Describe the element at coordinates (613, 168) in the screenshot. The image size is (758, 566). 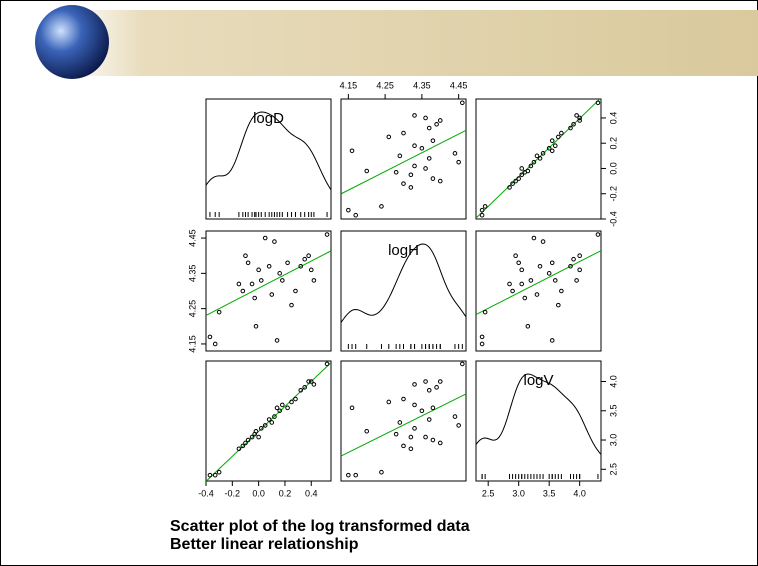
I see `tick-label: 0.0` at that location.